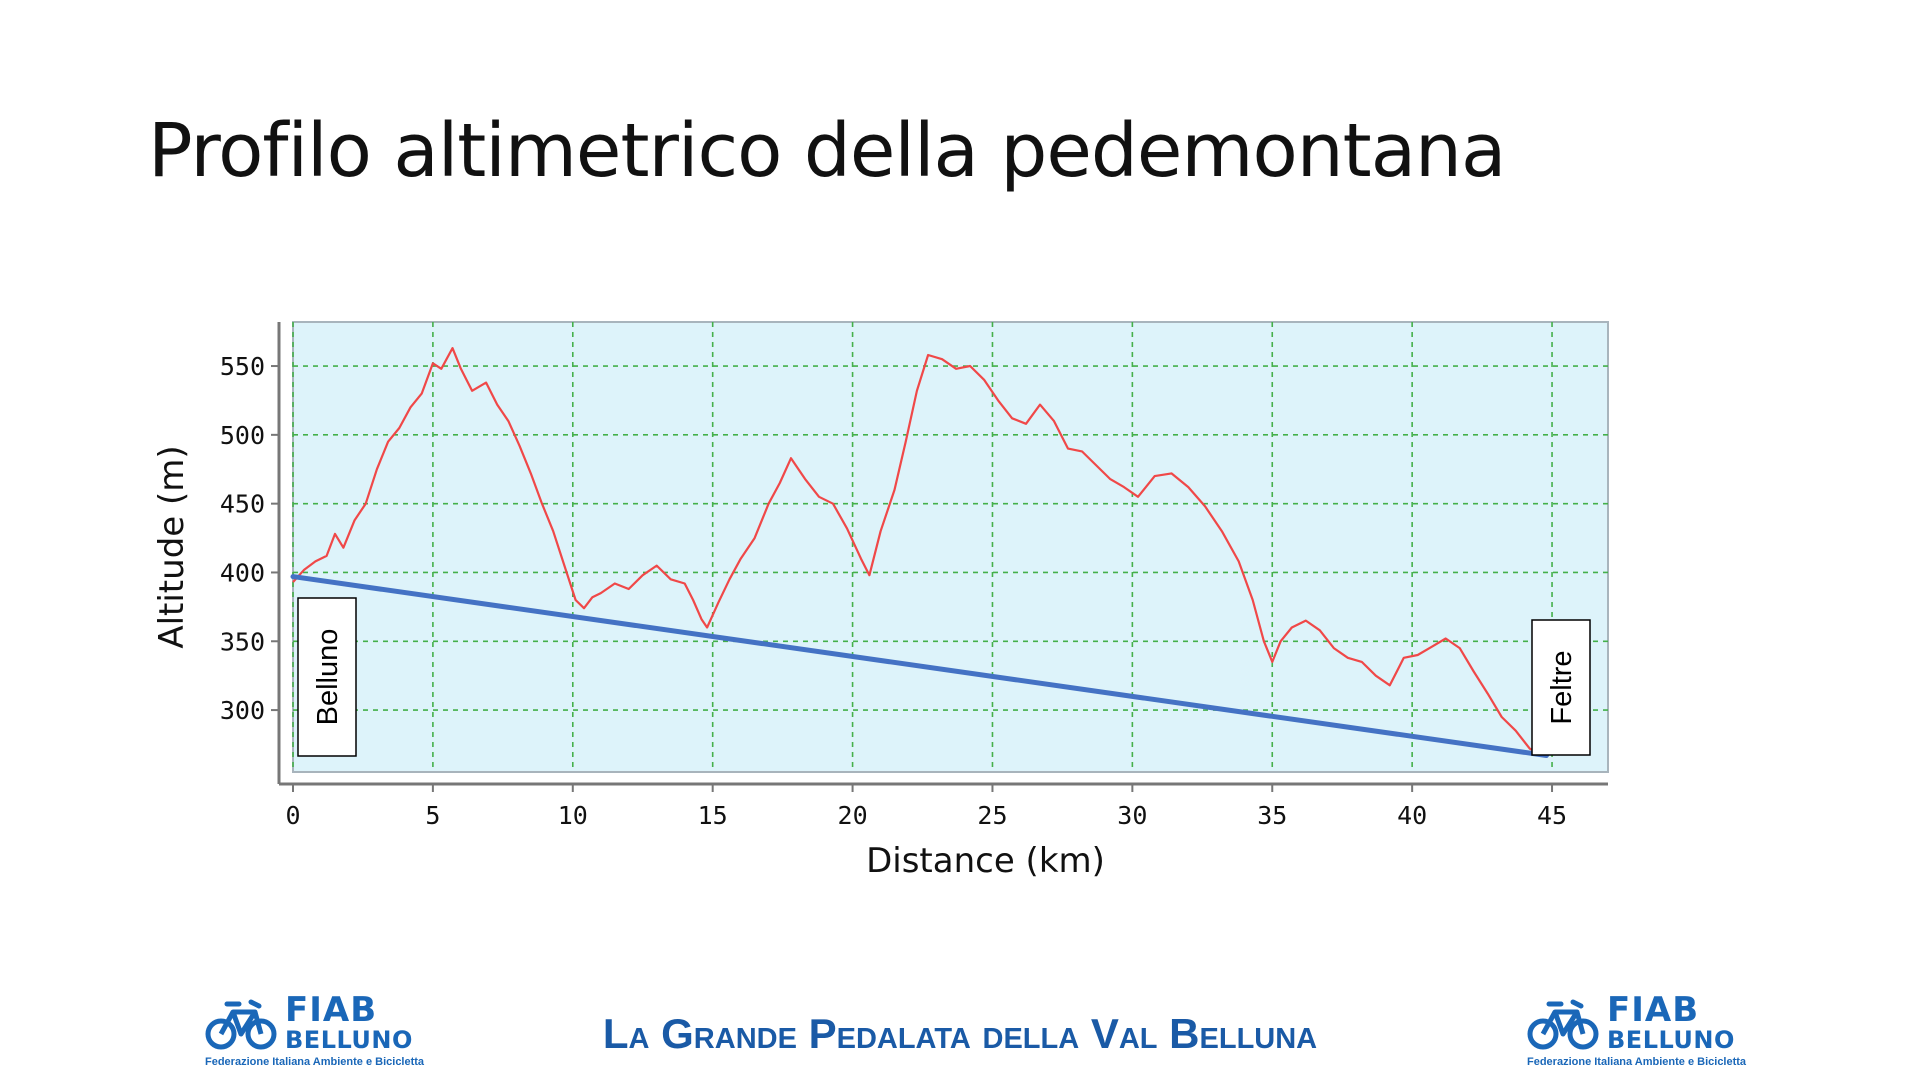 This screenshot has width=1920, height=1080. What do you see at coordinates (172, 546) in the screenshot?
I see `y-axis-title: Altitude (m)` at bounding box center [172, 546].